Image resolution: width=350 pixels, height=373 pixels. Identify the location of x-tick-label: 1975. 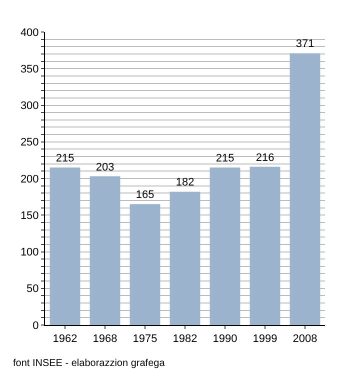
(145, 339).